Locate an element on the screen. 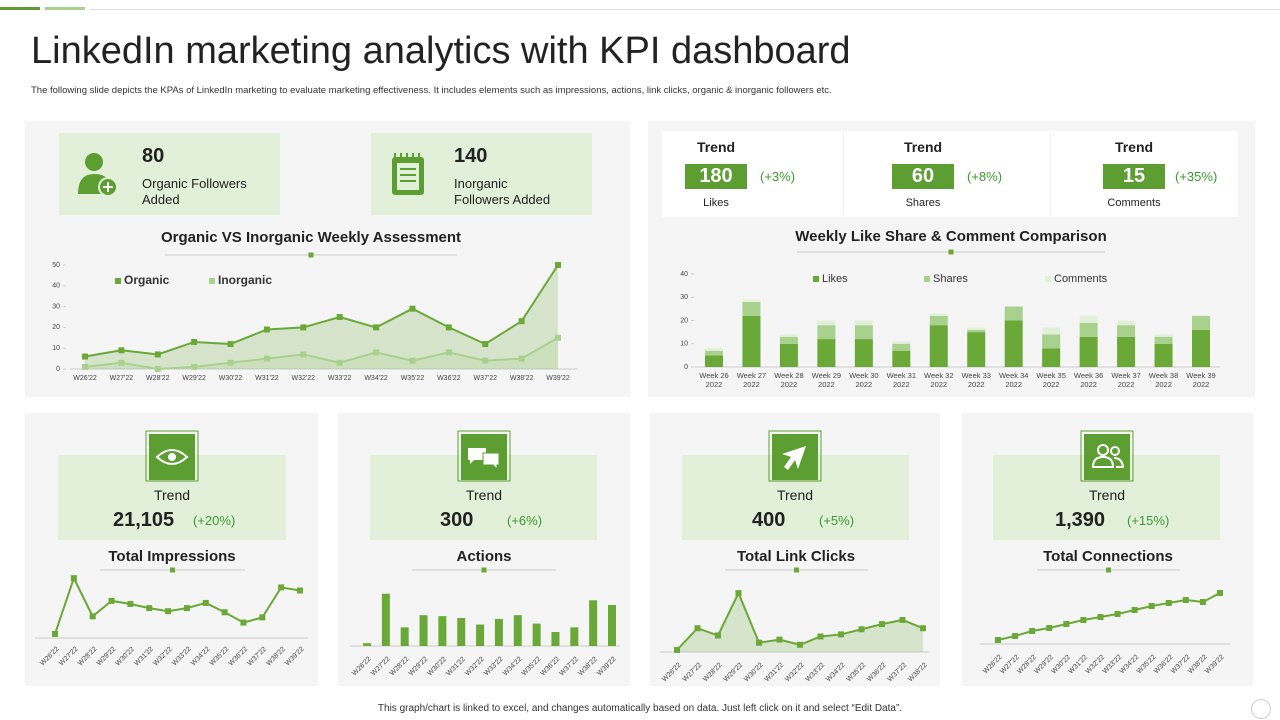 Image resolution: width=1280 pixels, height=720 pixels. x-tick-label: W31'22 is located at coordinates (456, 667).